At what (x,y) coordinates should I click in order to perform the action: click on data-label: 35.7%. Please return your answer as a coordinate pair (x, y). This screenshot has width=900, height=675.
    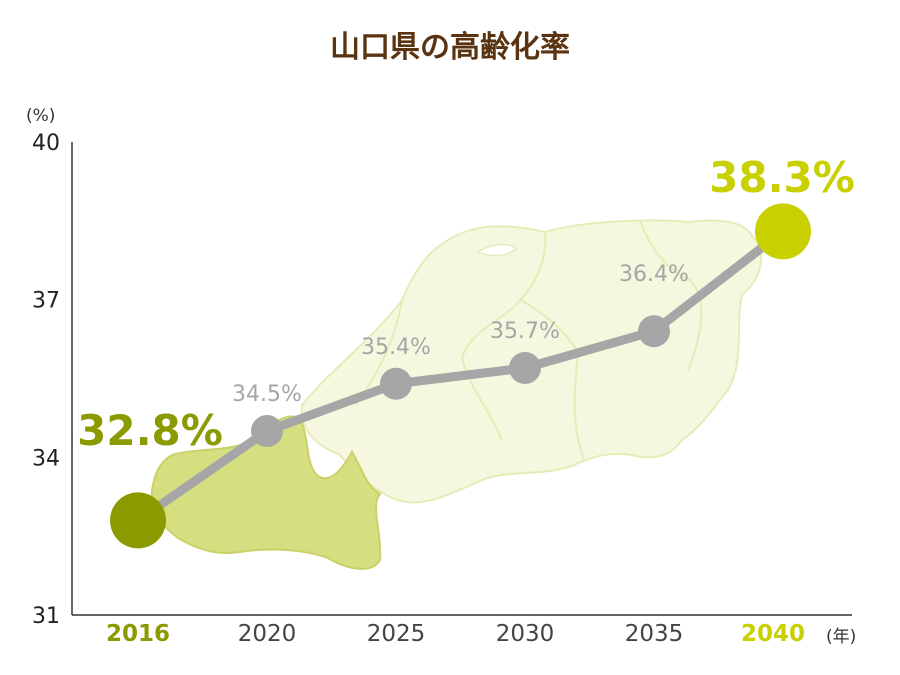
    Looking at the image, I should click on (525, 331).